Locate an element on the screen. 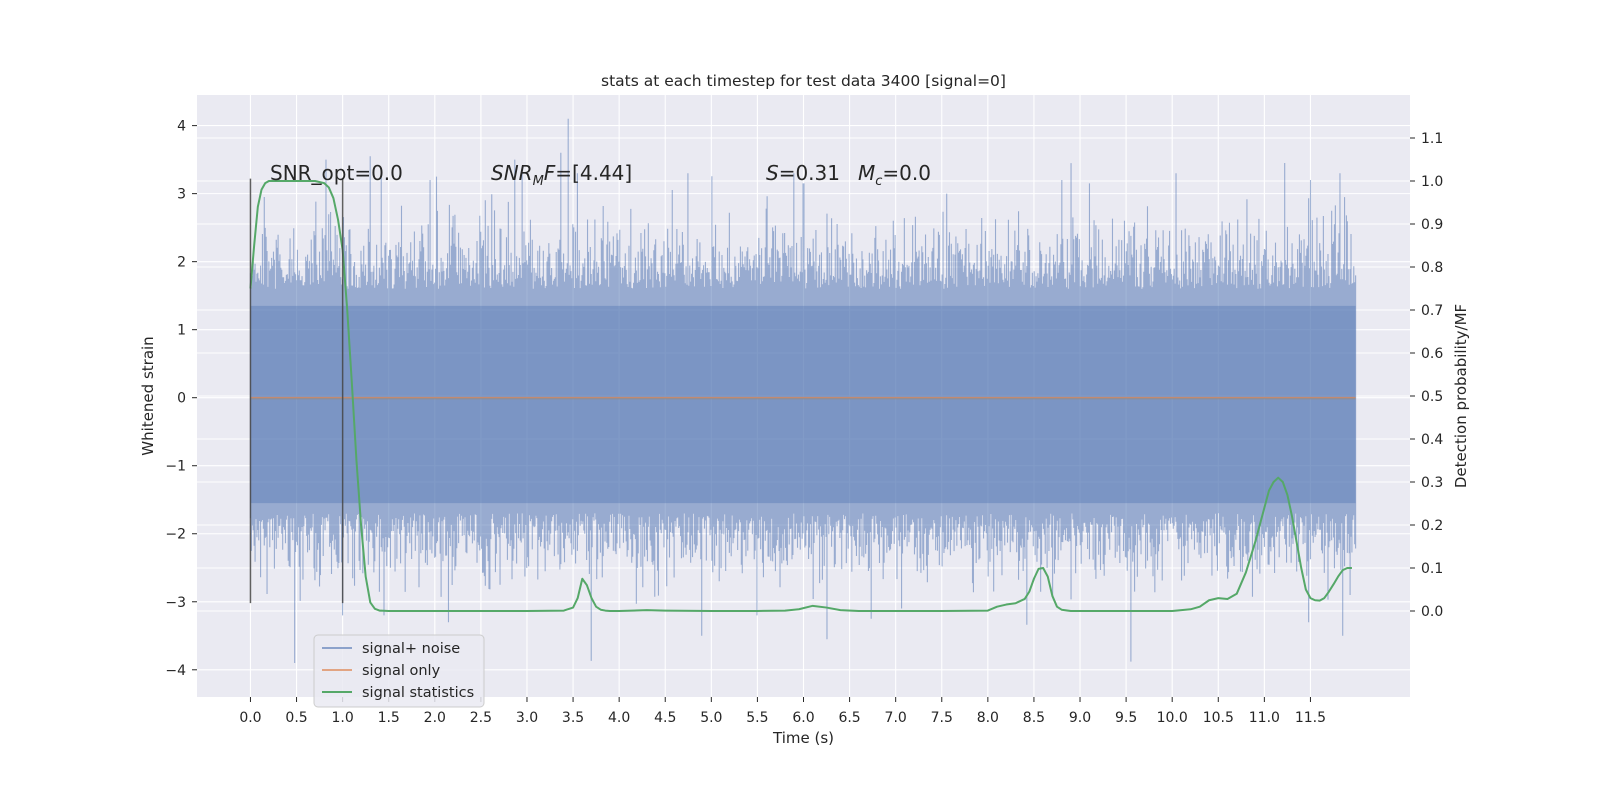  legend-label: signal only is located at coordinates (401, 671).